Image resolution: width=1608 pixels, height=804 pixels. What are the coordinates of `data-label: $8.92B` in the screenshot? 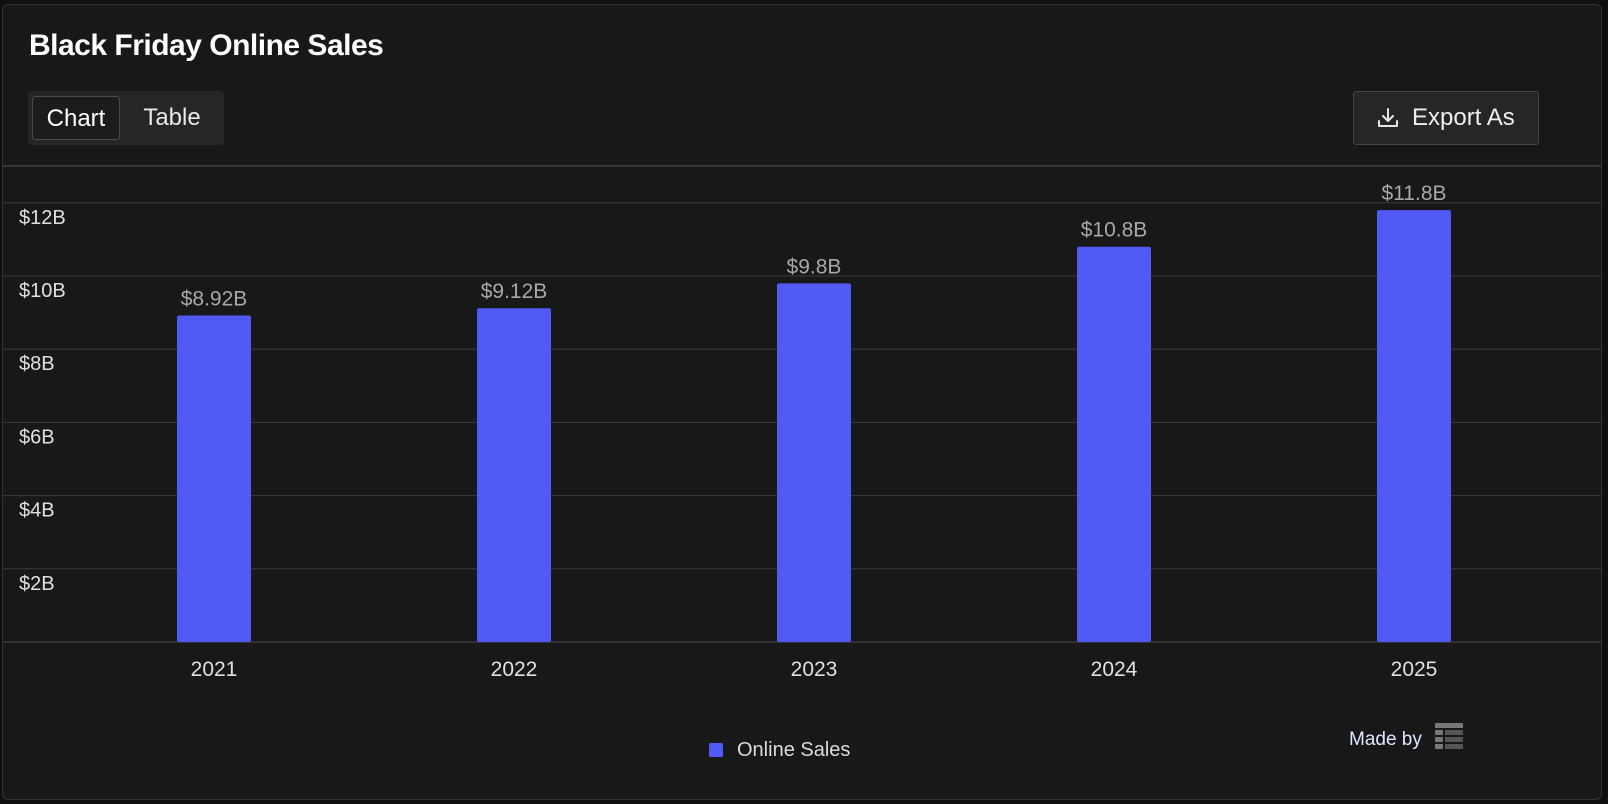 It's located at (214, 299).